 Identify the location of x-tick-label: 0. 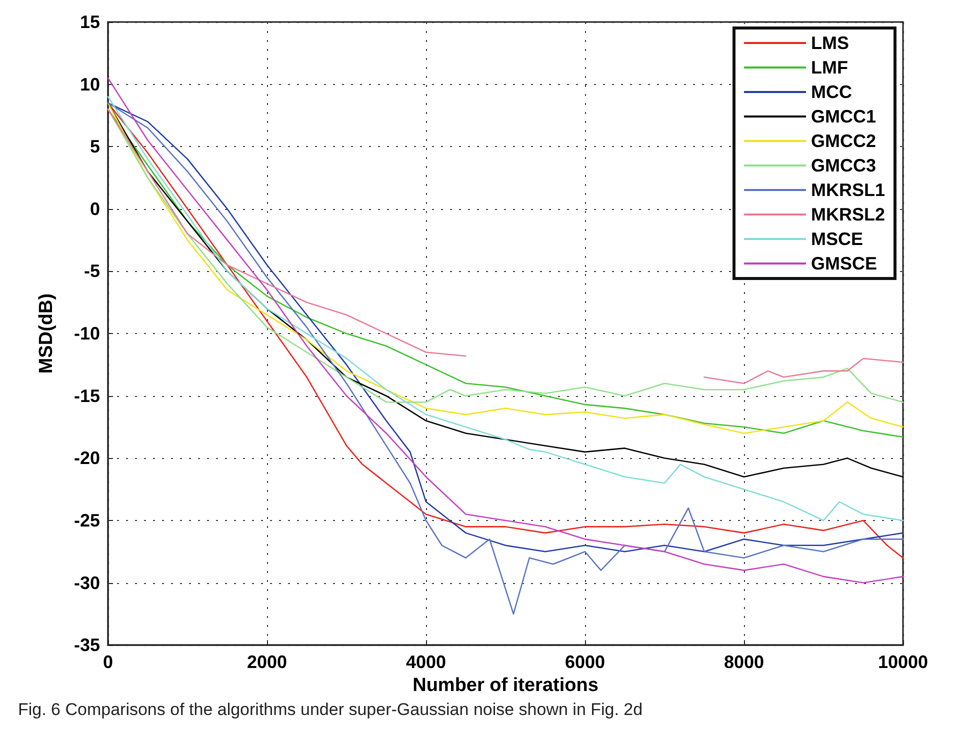
(108, 662).